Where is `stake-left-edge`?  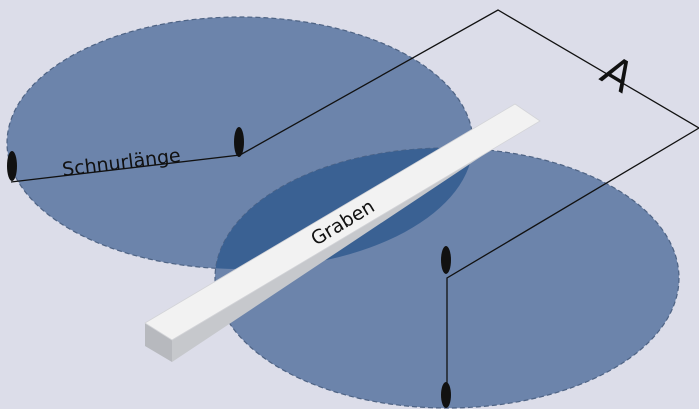
stake-left-edge is located at coordinates (12, 166).